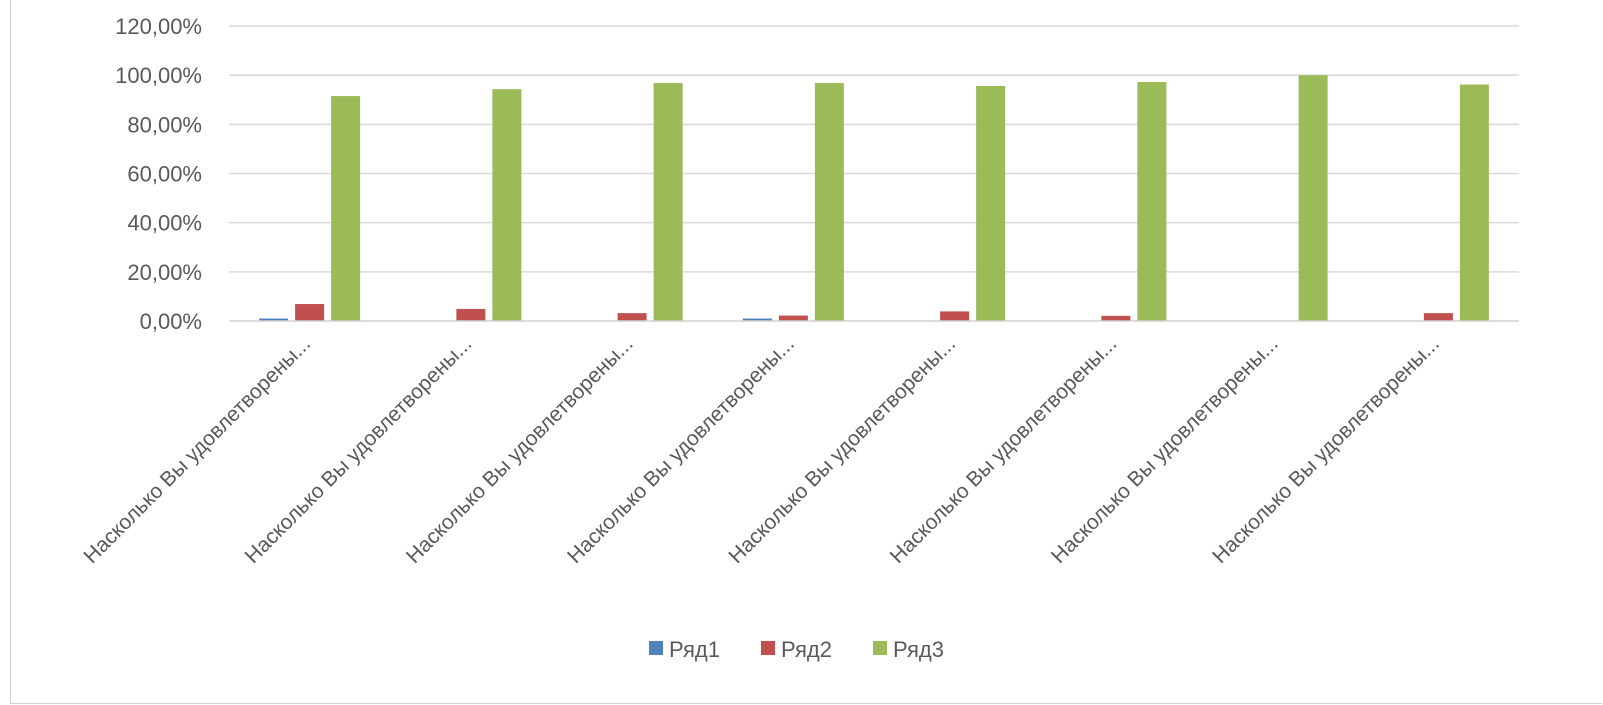 Image resolution: width=1603 pixels, height=705 pixels. What do you see at coordinates (164, 124) in the screenshot?
I see `y-tick-label: 80,00%` at bounding box center [164, 124].